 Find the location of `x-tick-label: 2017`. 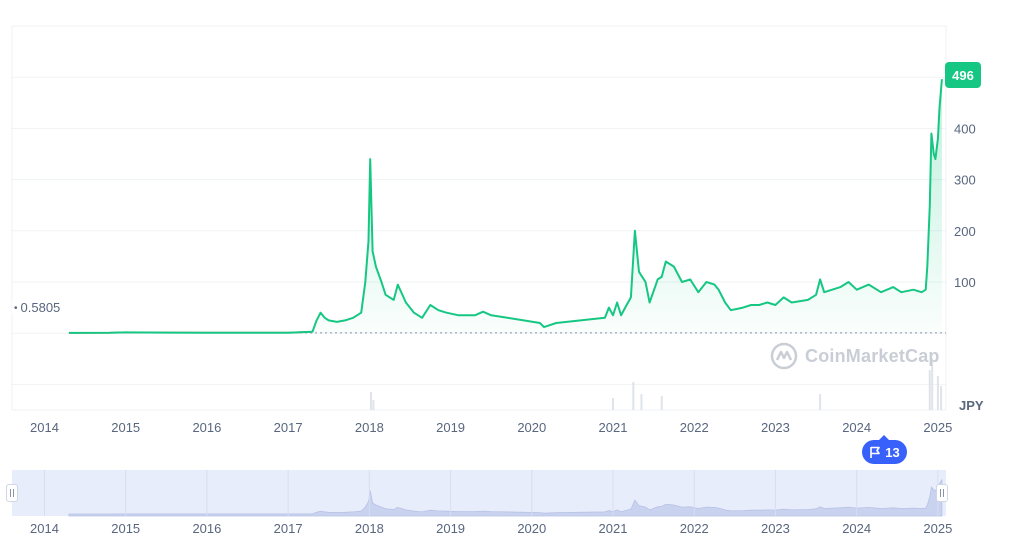

x-tick-label: 2017 is located at coordinates (288, 427).